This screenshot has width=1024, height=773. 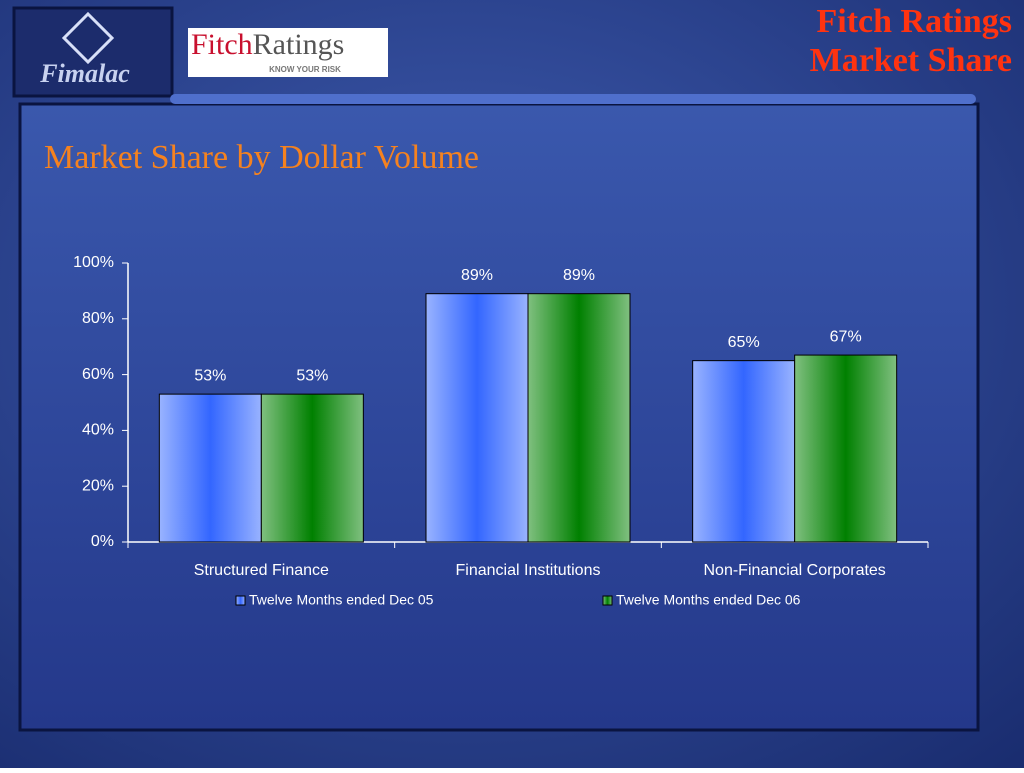 What do you see at coordinates (98, 430) in the screenshot?
I see `y-tick-label: 40%` at bounding box center [98, 430].